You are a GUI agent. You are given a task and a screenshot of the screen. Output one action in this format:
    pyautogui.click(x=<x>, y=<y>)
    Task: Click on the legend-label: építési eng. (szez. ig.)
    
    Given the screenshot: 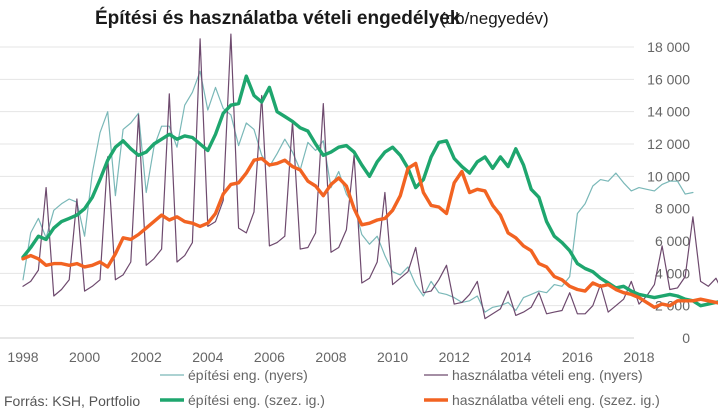 What is the action you would take?
    pyautogui.click(x=256, y=400)
    